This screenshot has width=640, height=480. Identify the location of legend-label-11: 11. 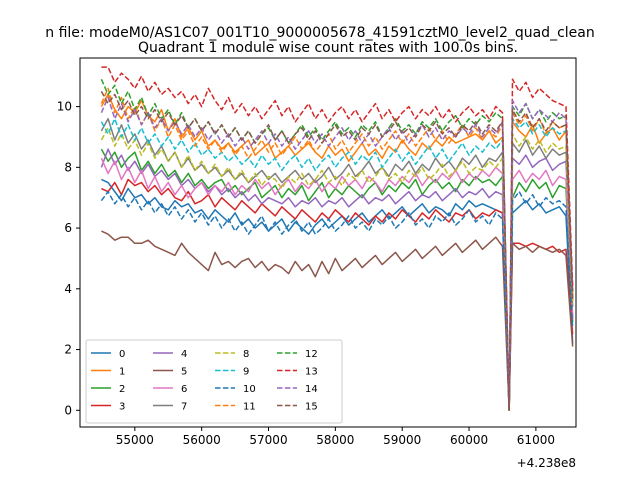
(249, 407).